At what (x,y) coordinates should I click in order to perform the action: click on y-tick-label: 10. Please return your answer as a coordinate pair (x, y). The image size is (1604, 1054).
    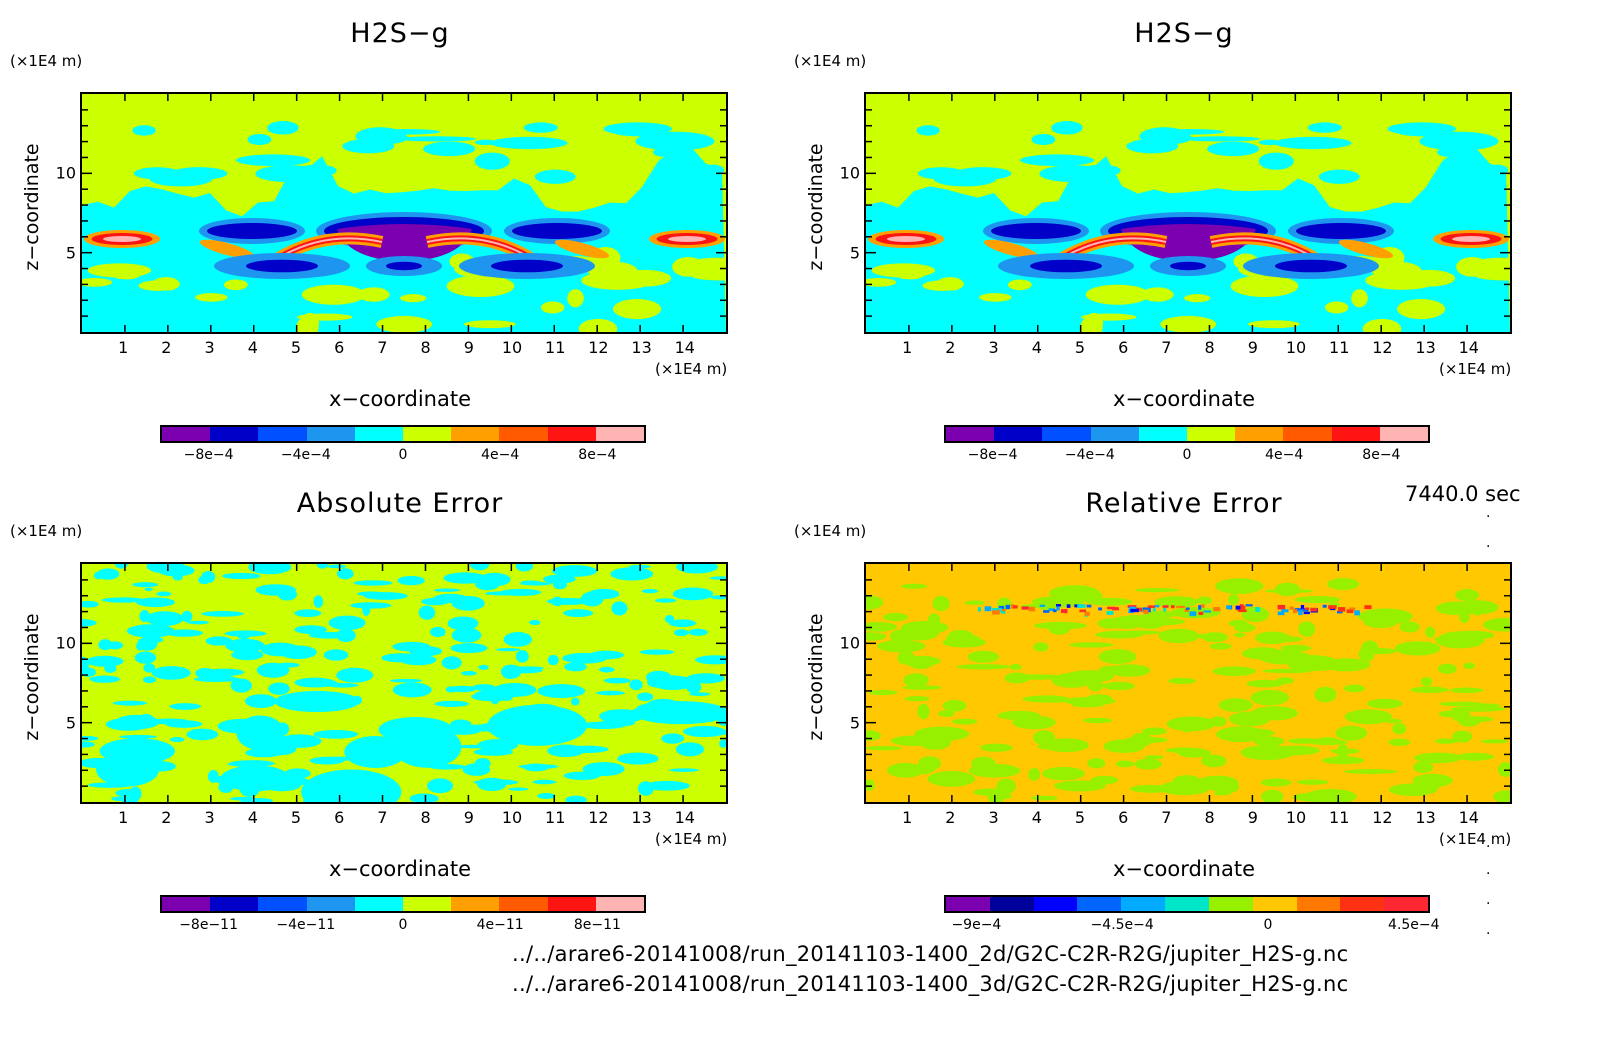
    Looking at the image, I should click on (849, 173).